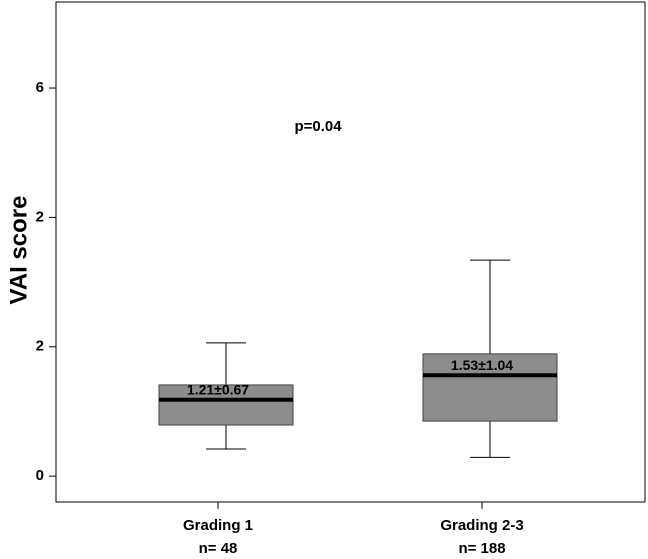 The image size is (648, 559). Describe the element at coordinates (218, 390) in the screenshot. I see `box-label: 1.21±0.67` at that location.